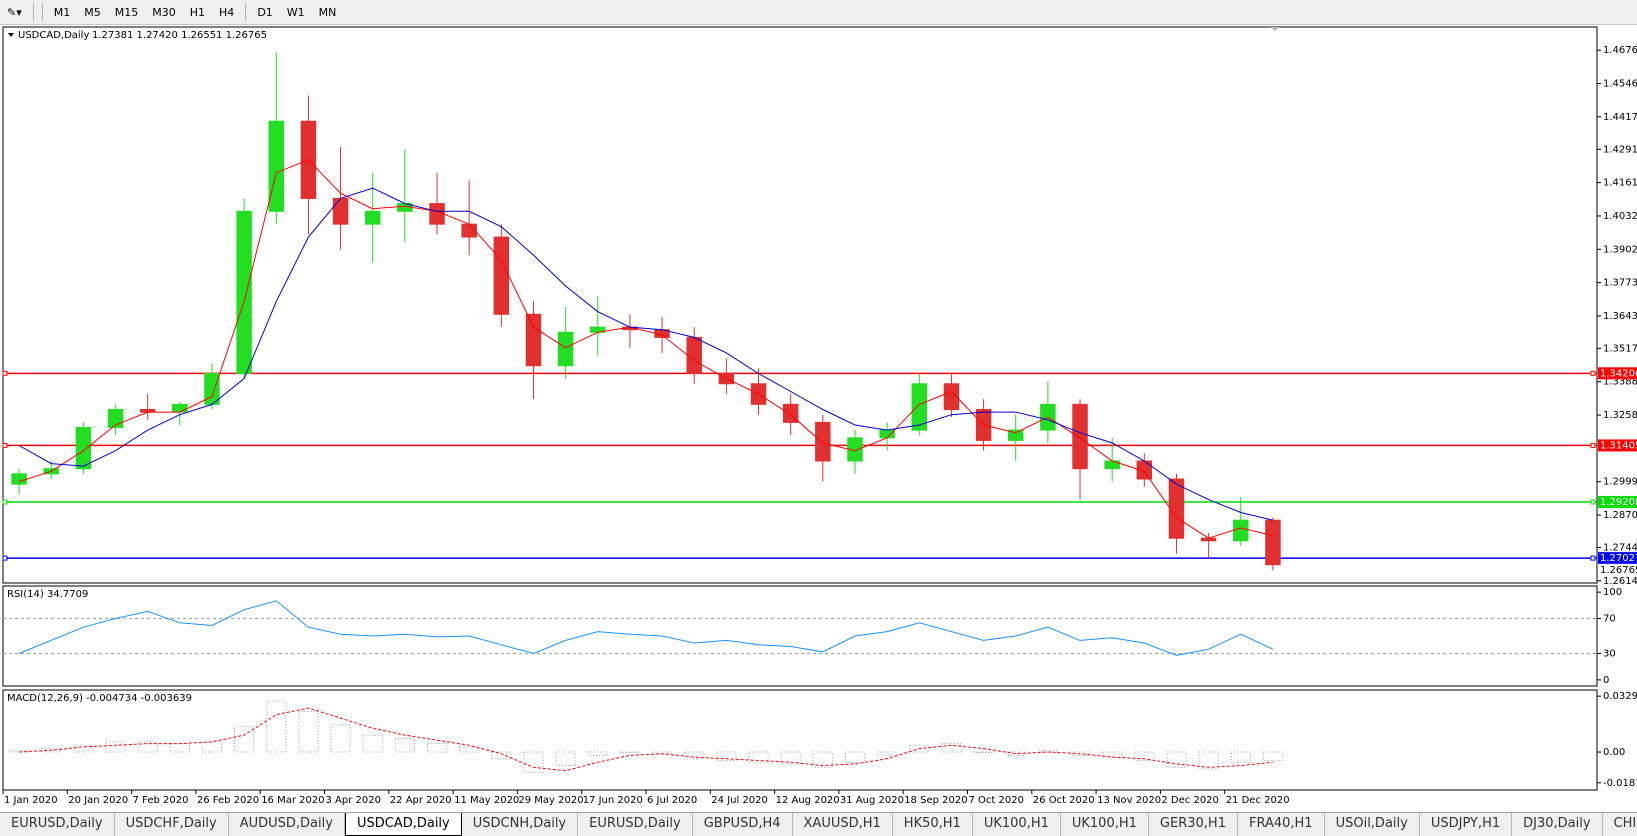  Describe the element at coordinates (1620, 382) in the screenshot. I see `y-tick-label: 1.33880` at that location.